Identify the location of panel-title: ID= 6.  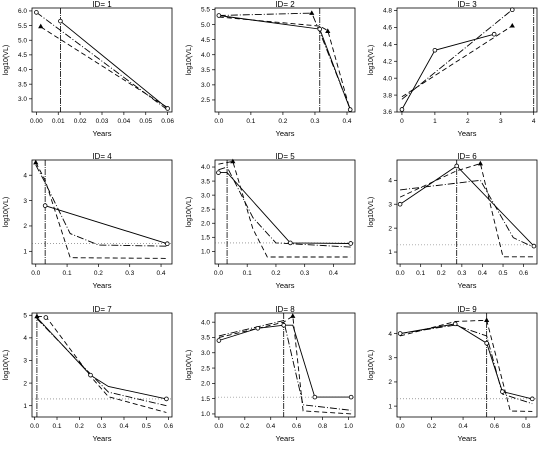
(467, 156).